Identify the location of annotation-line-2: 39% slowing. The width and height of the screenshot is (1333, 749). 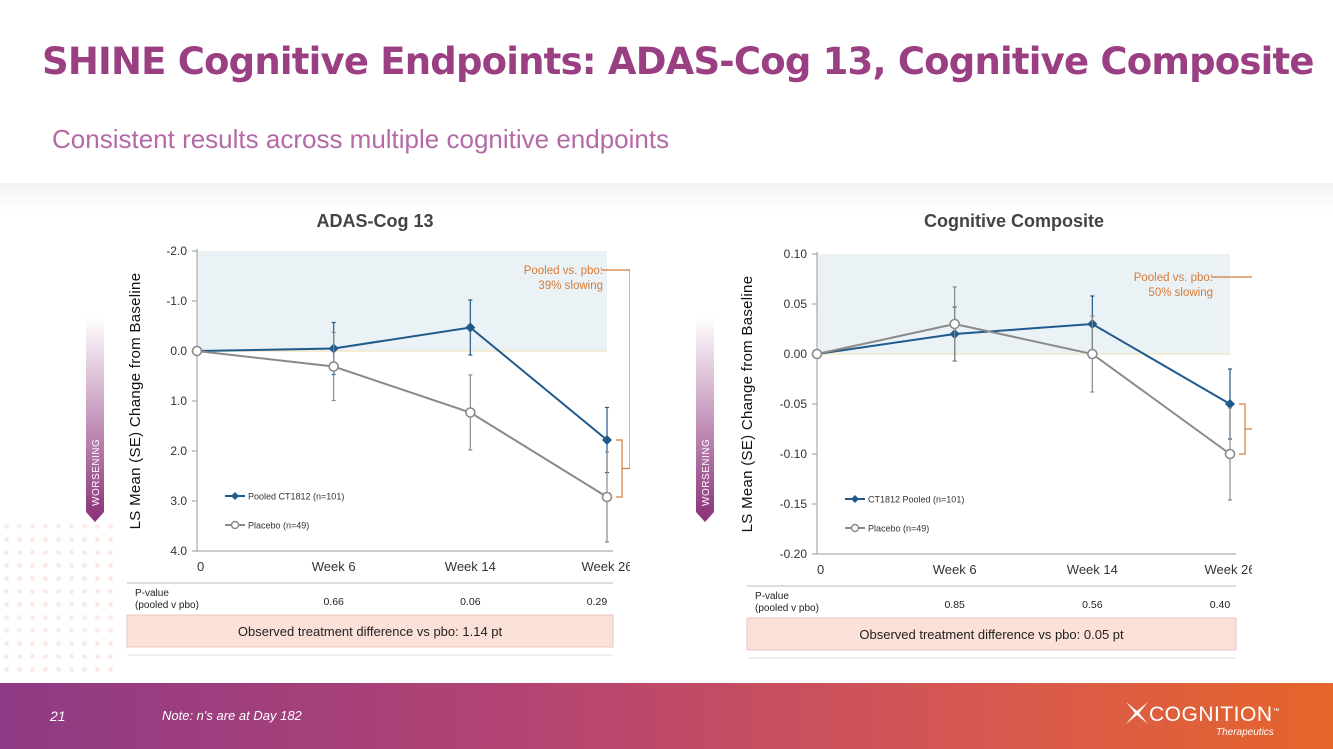
(570, 286).